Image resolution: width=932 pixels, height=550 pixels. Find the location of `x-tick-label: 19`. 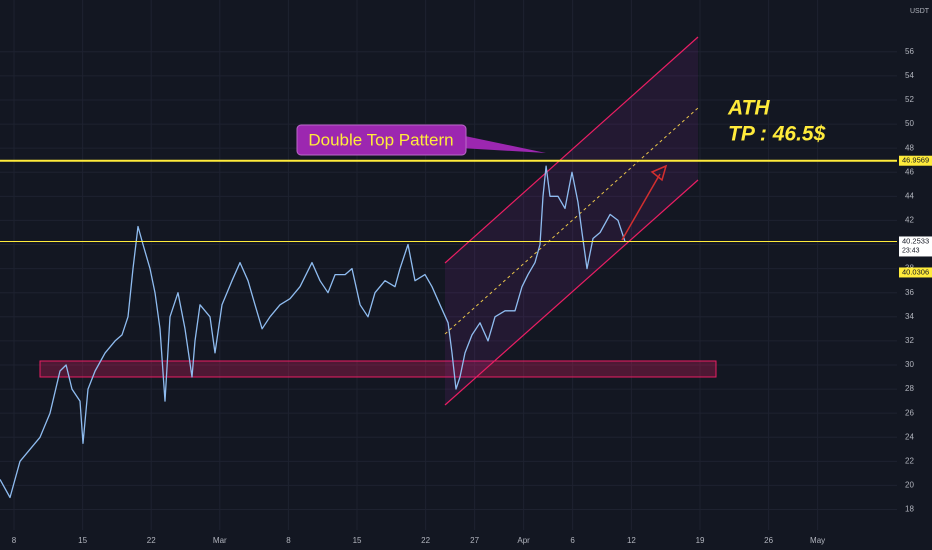

x-tick-label: 19 is located at coordinates (700, 540).